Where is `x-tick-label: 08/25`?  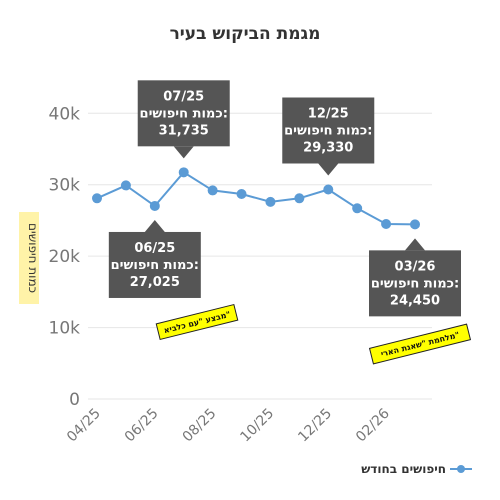 x-tick-label: 08/25 is located at coordinates (200, 426).